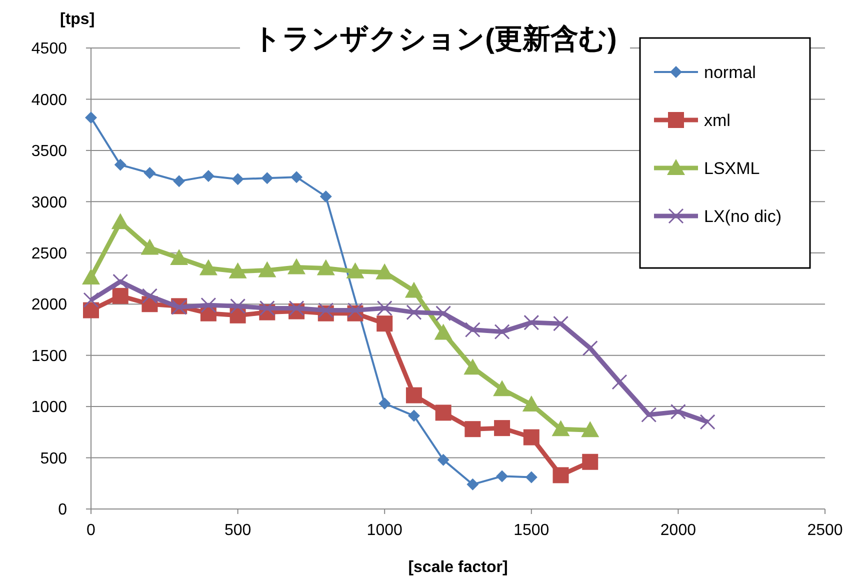 This screenshot has height=580, width=861. I want to click on x-tick-label: 1500, so click(532, 530).